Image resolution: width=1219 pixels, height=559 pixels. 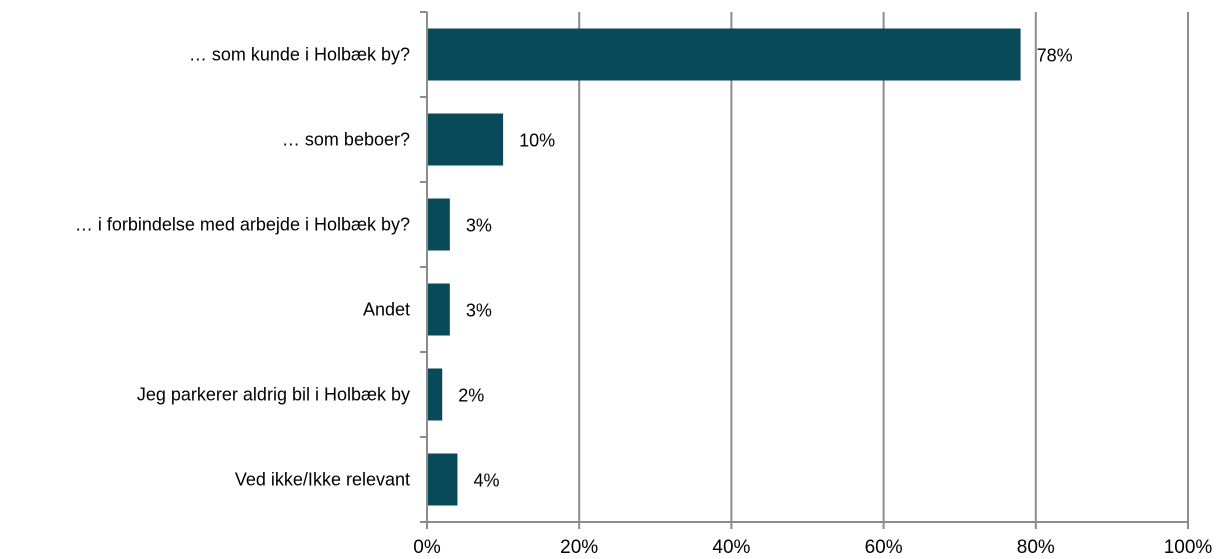 What do you see at coordinates (299, 55) in the screenshot?
I see `category-label: … som kunde i Holbæk by?` at bounding box center [299, 55].